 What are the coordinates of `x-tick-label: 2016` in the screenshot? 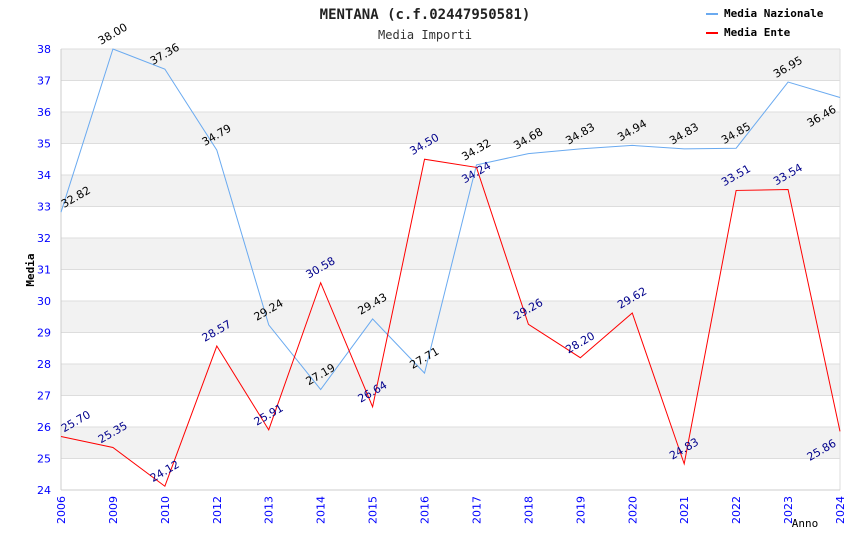 It's located at (425, 510).